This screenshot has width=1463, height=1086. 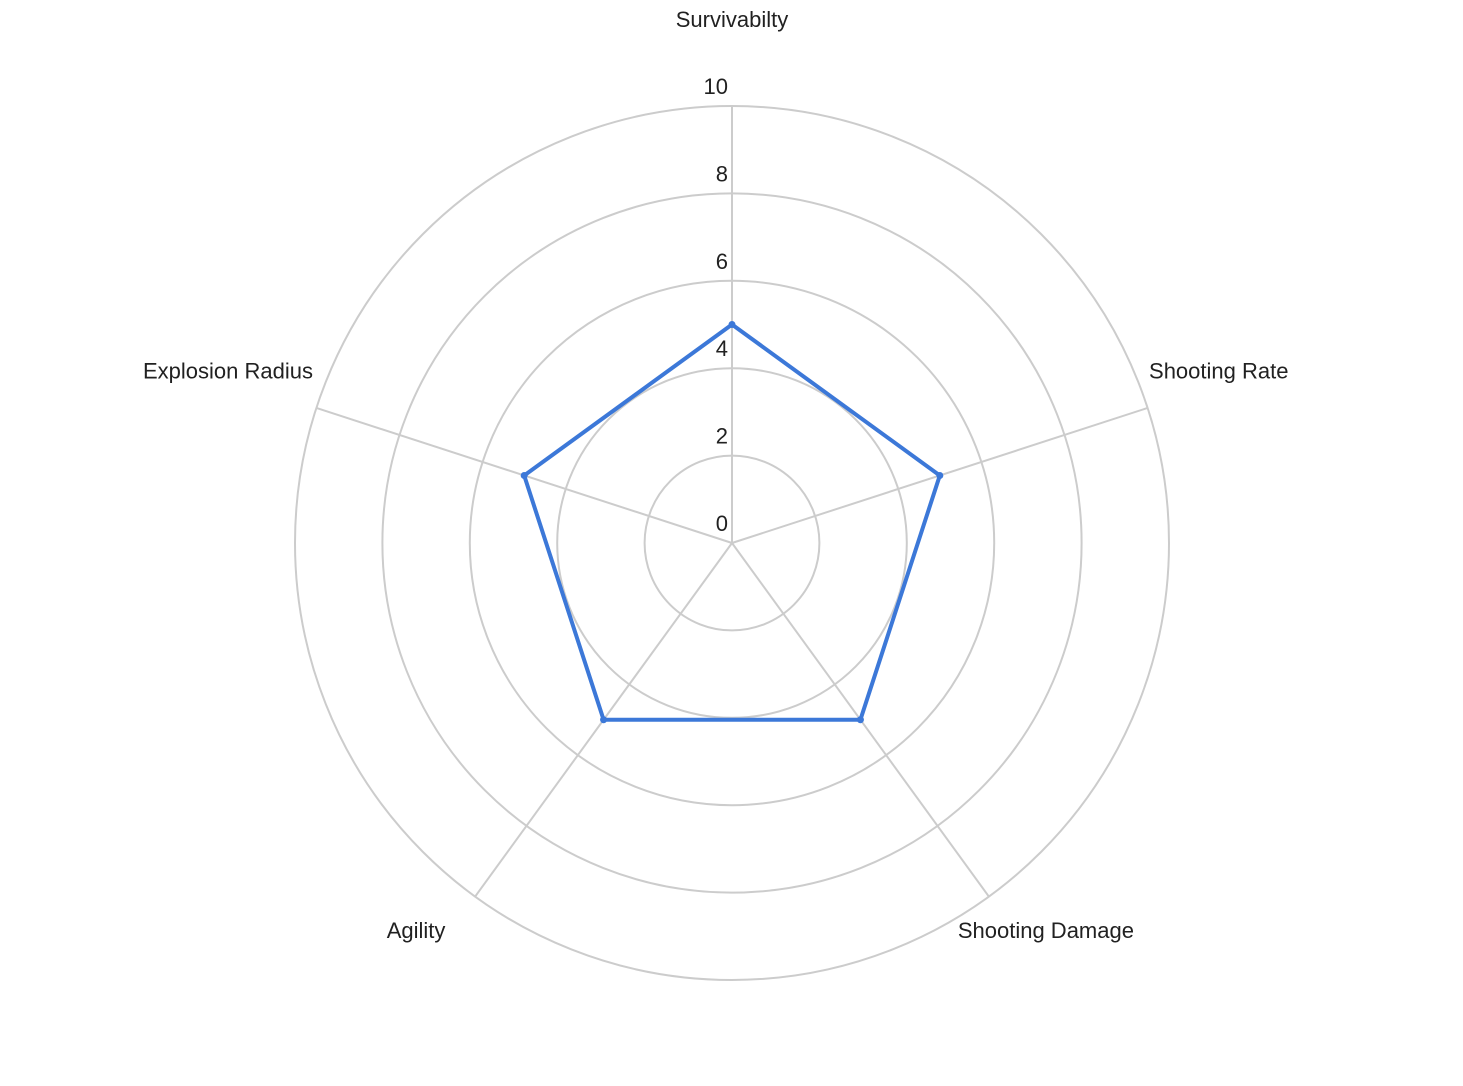 I want to click on tick-labels: 0 2 4 6 8 10, so click(x=716, y=305).